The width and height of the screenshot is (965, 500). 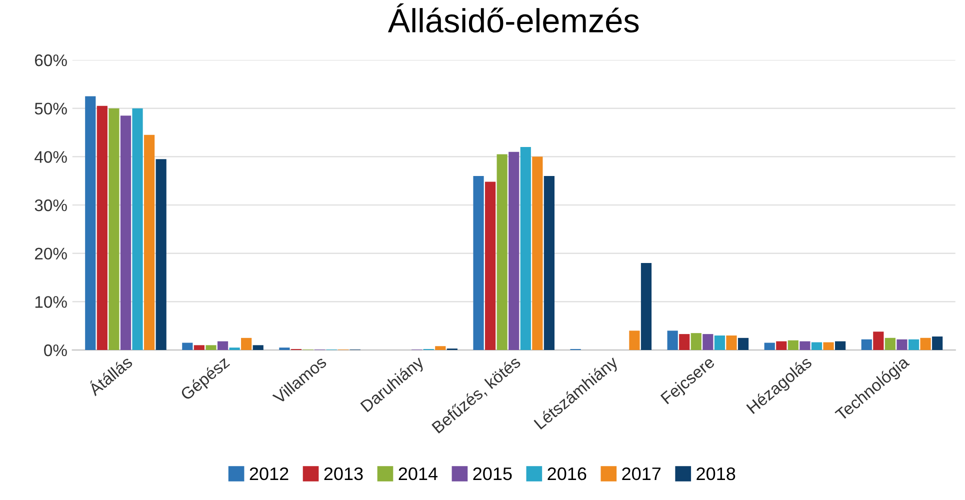 I want to click on y-tick-label: 50%, so click(x=50, y=108).